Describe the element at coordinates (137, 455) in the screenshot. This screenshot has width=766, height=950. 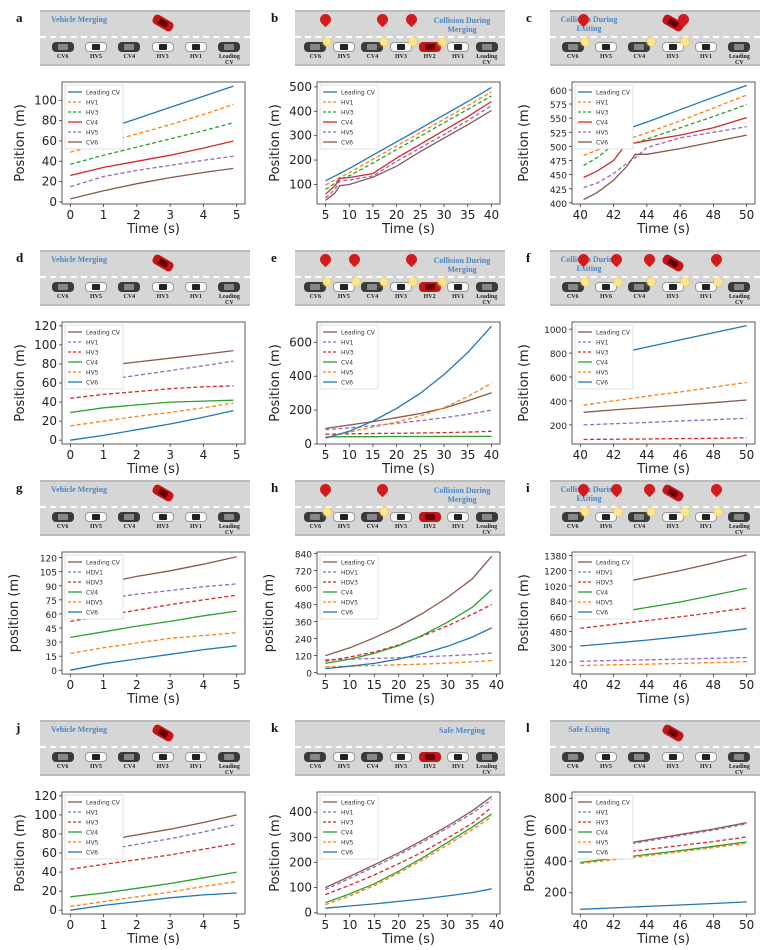
I see `x-tick-label: 2` at that location.